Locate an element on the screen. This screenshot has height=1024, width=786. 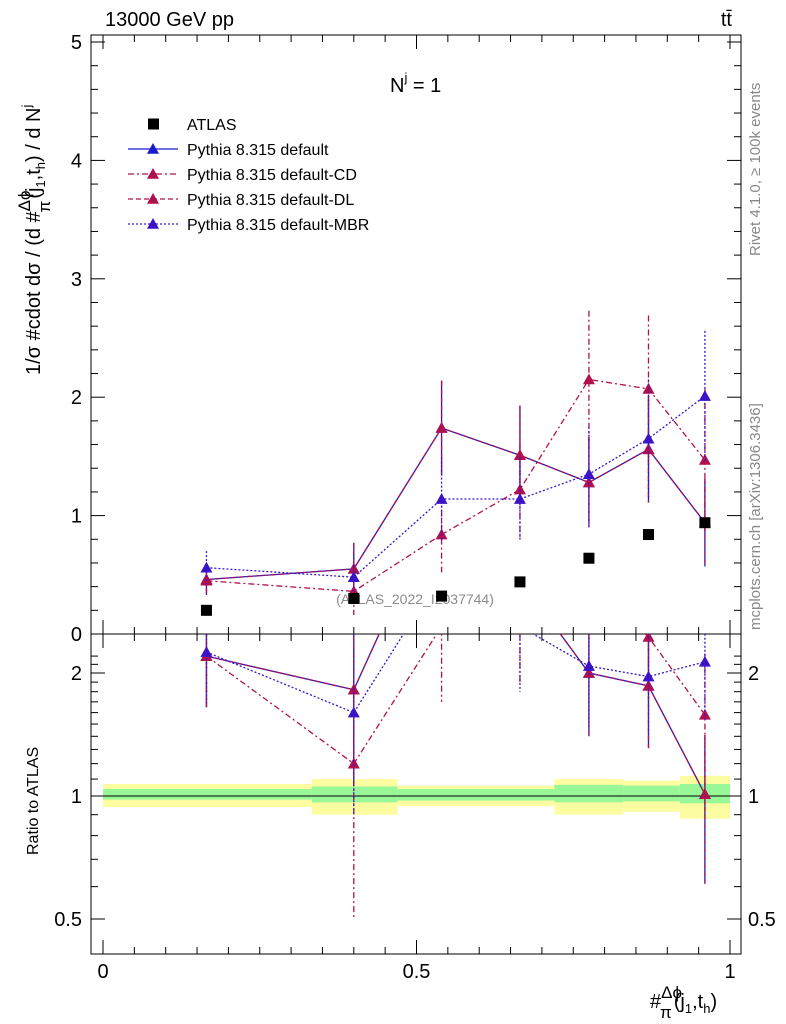
rivet-side-label: Rivet 4.1.0, ≥ 100k events is located at coordinates (755, 169).